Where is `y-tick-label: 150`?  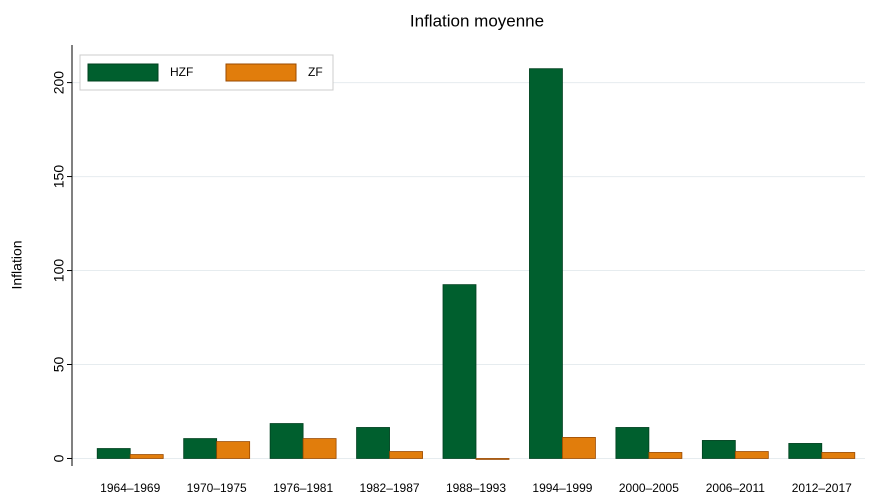
y-tick-label: 150 is located at coordinates (59, 177).